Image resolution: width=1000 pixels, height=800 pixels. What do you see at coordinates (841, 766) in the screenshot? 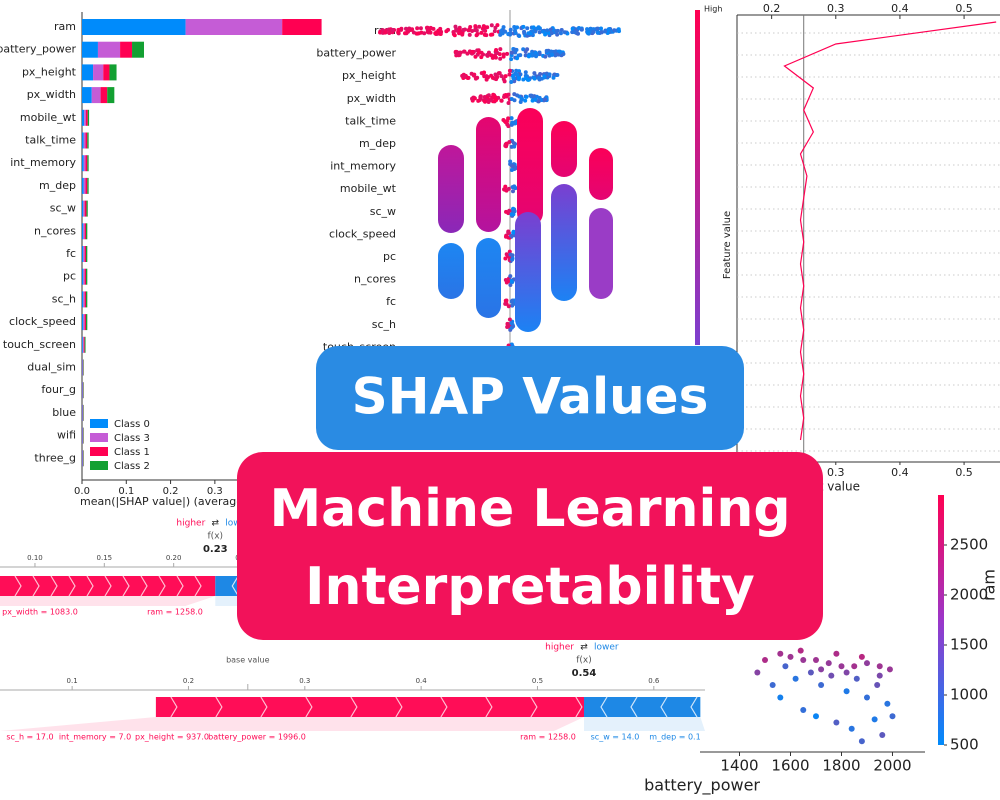
I see `x-tick-label: 1800` at bounding box center [841, 766].